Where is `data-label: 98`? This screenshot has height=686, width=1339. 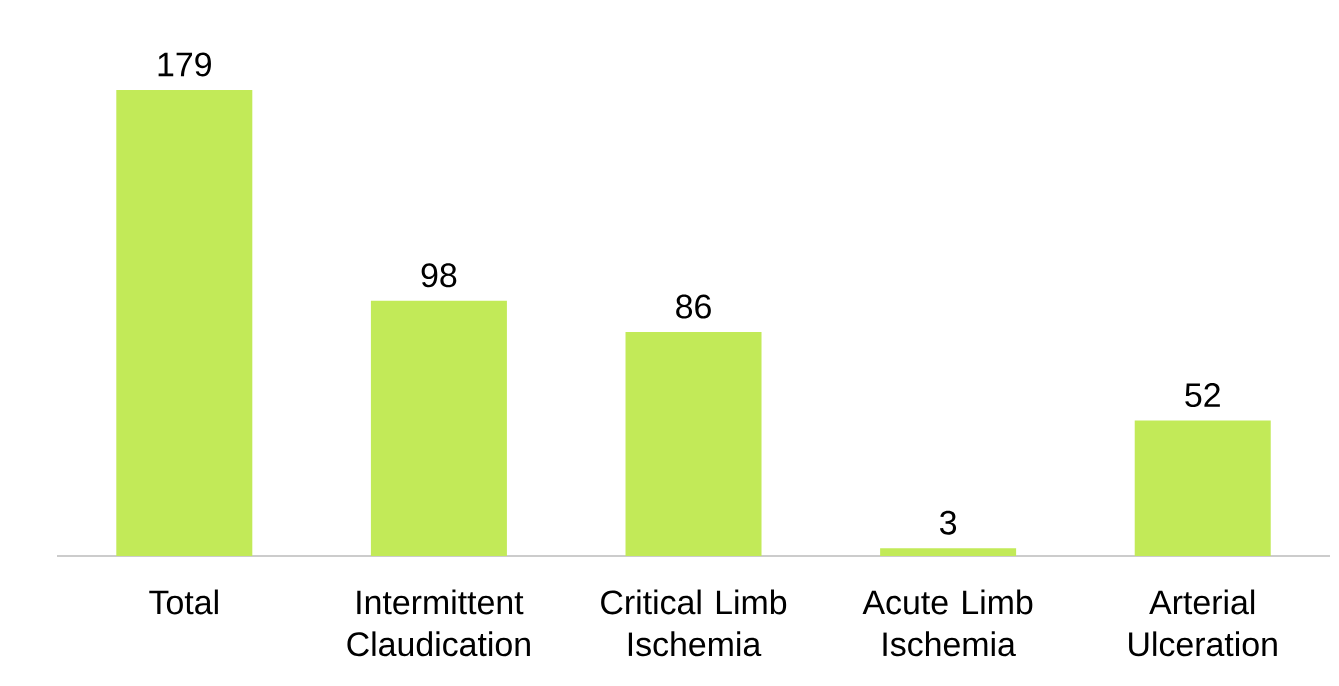
data-label: 98 is located at coordinates (439, 275).